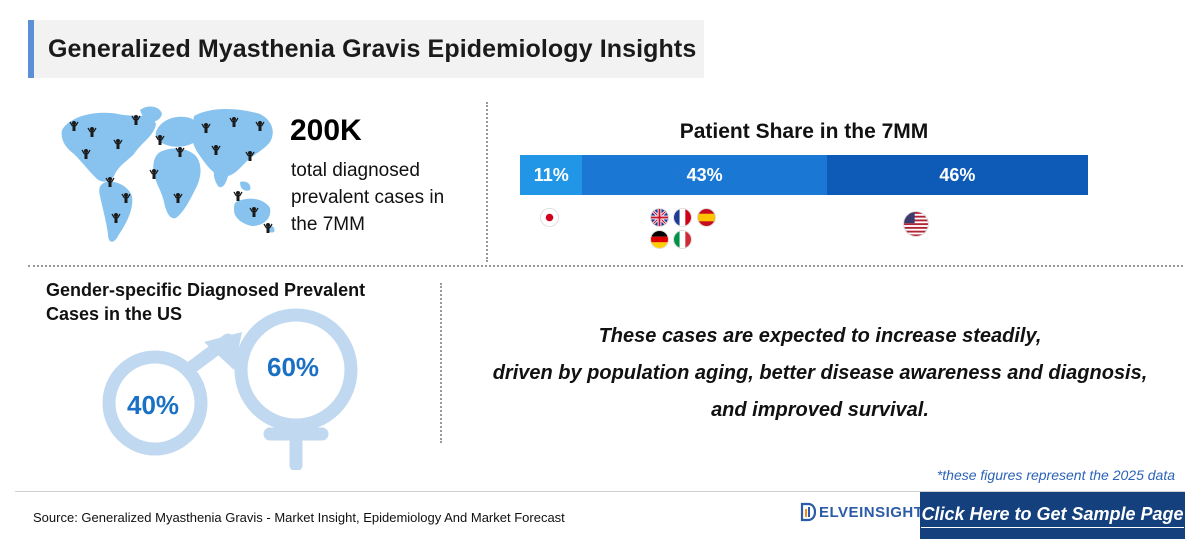  What do you see at coordinates (549, 217) in the screenshot?
I see `japan-flag-icon` at bounding box center [549, 217].